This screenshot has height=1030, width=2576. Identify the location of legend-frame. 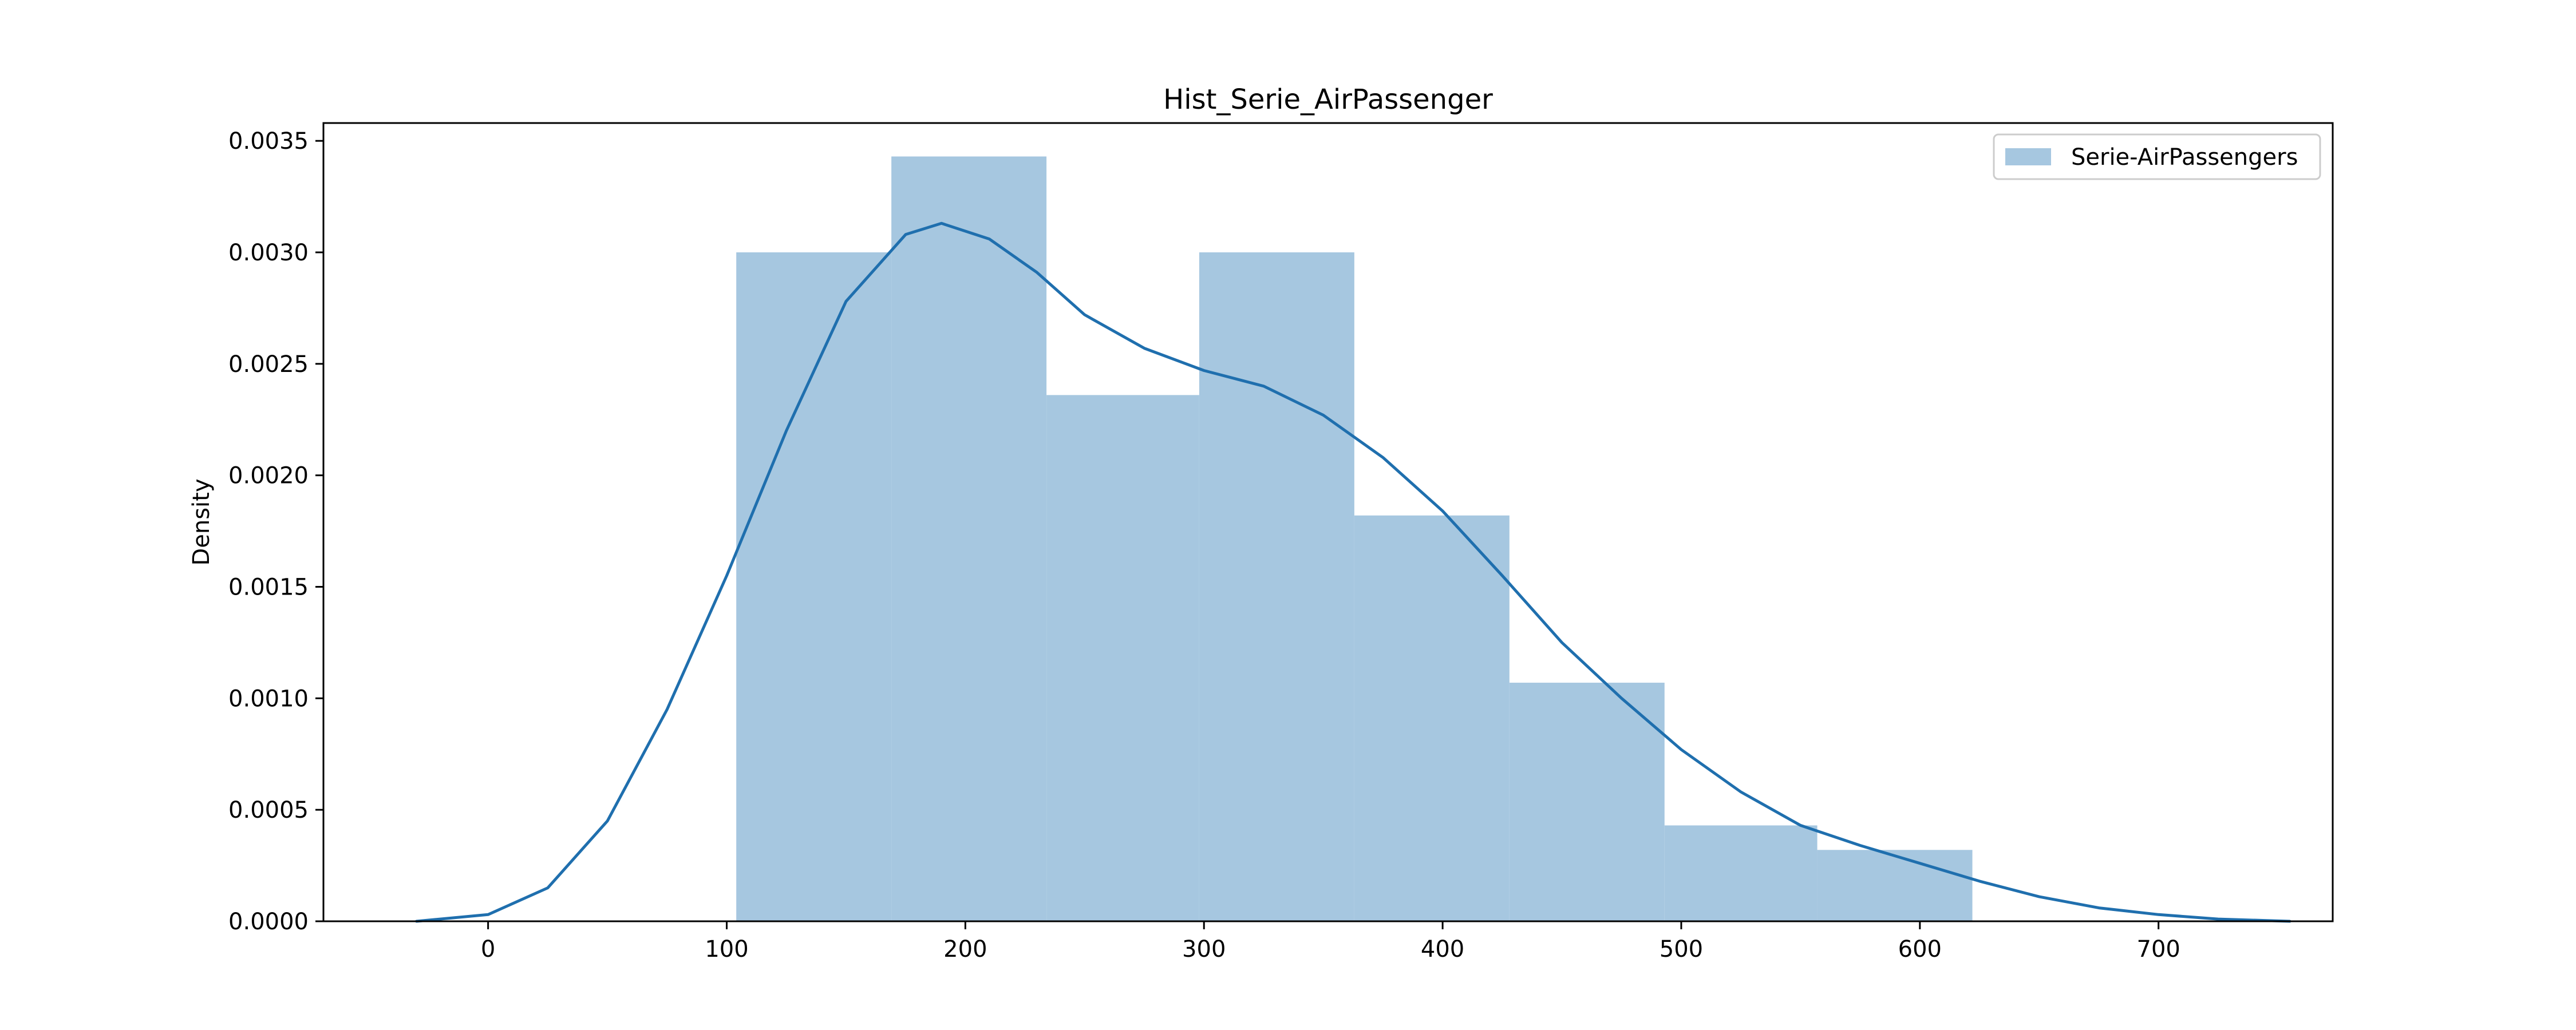
(2157, 156).